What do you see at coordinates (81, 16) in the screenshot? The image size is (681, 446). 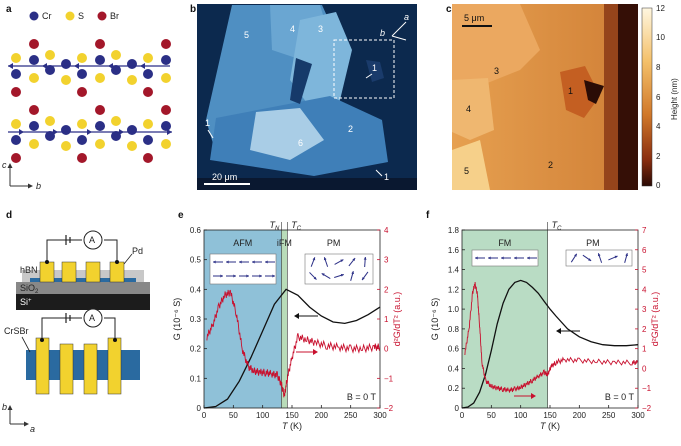 I see `legend-s-label: S` at bounding box center [81, 16].